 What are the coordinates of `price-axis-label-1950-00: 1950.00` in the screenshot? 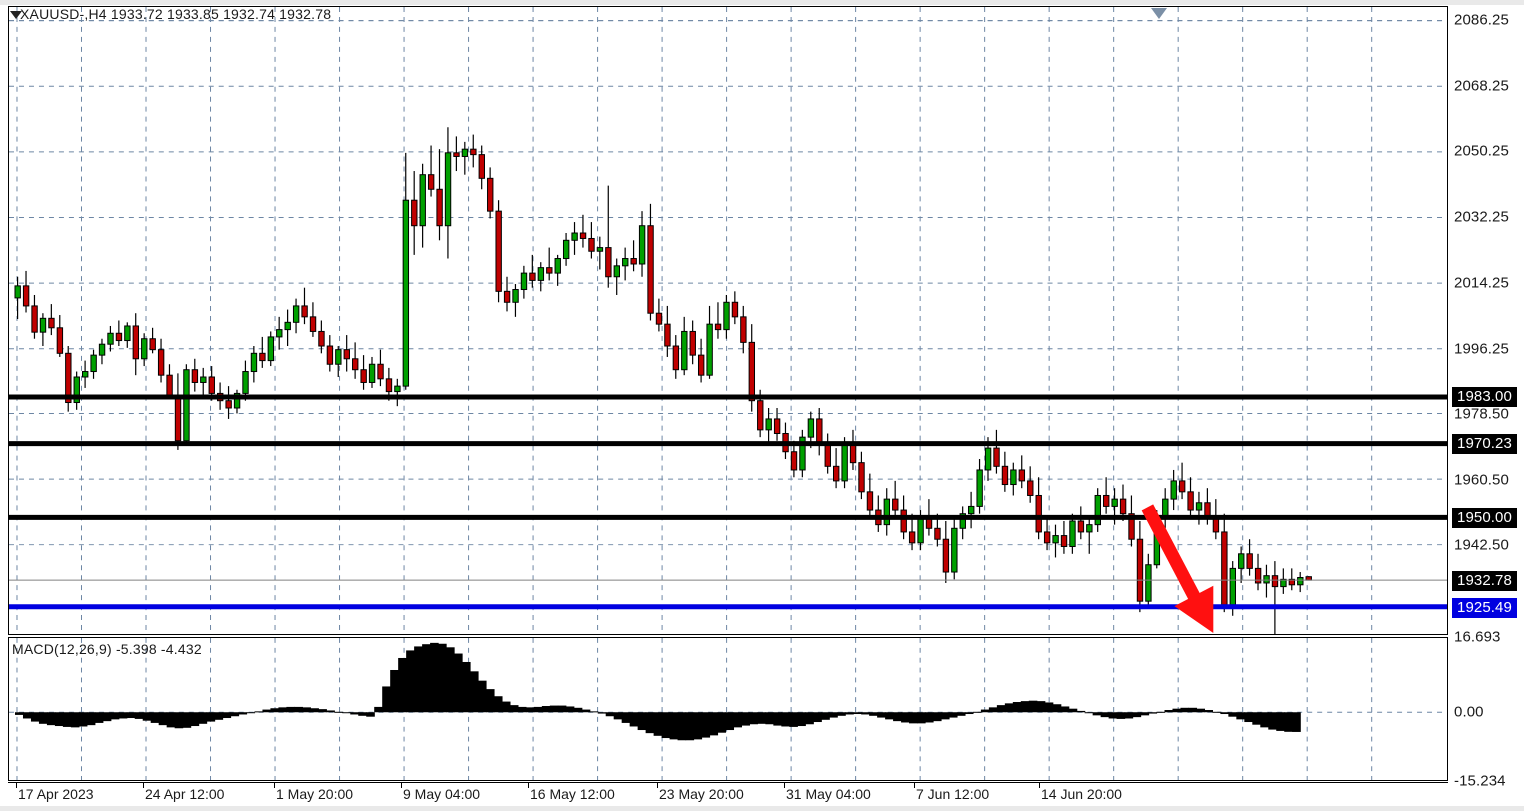 It's located at (1484, 517).